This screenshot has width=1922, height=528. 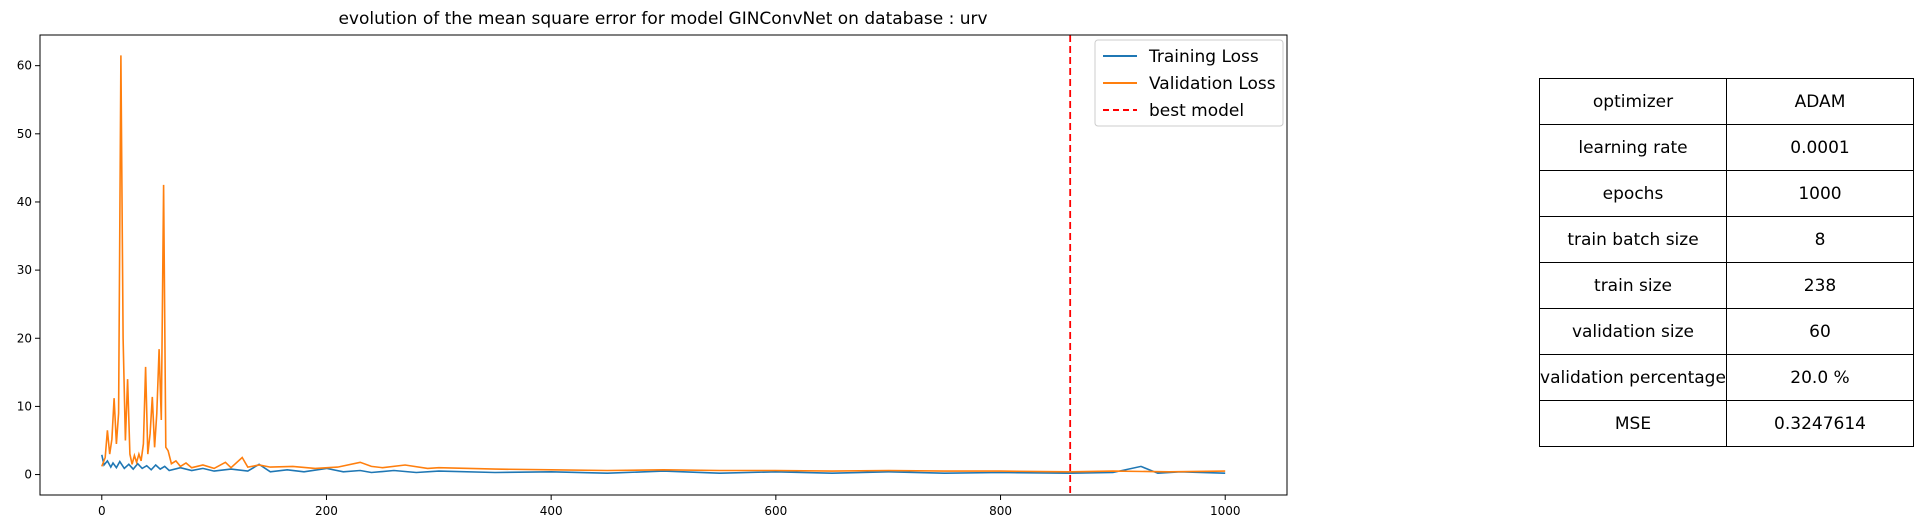 I want to click on y-tick-label: 10, so click(x=24, y=406).